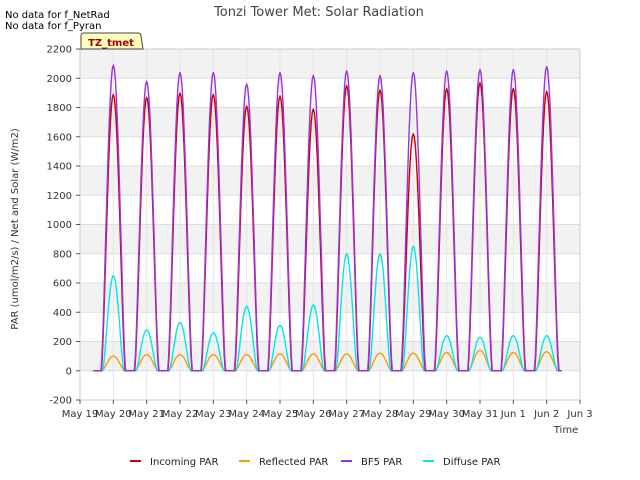 The width and height of the screenshot is (640, 480). What do you see at coordinates (111, 43) in the screenshot?
I see `badge-label: TZ_tmet` at bounding box center [111, 43].